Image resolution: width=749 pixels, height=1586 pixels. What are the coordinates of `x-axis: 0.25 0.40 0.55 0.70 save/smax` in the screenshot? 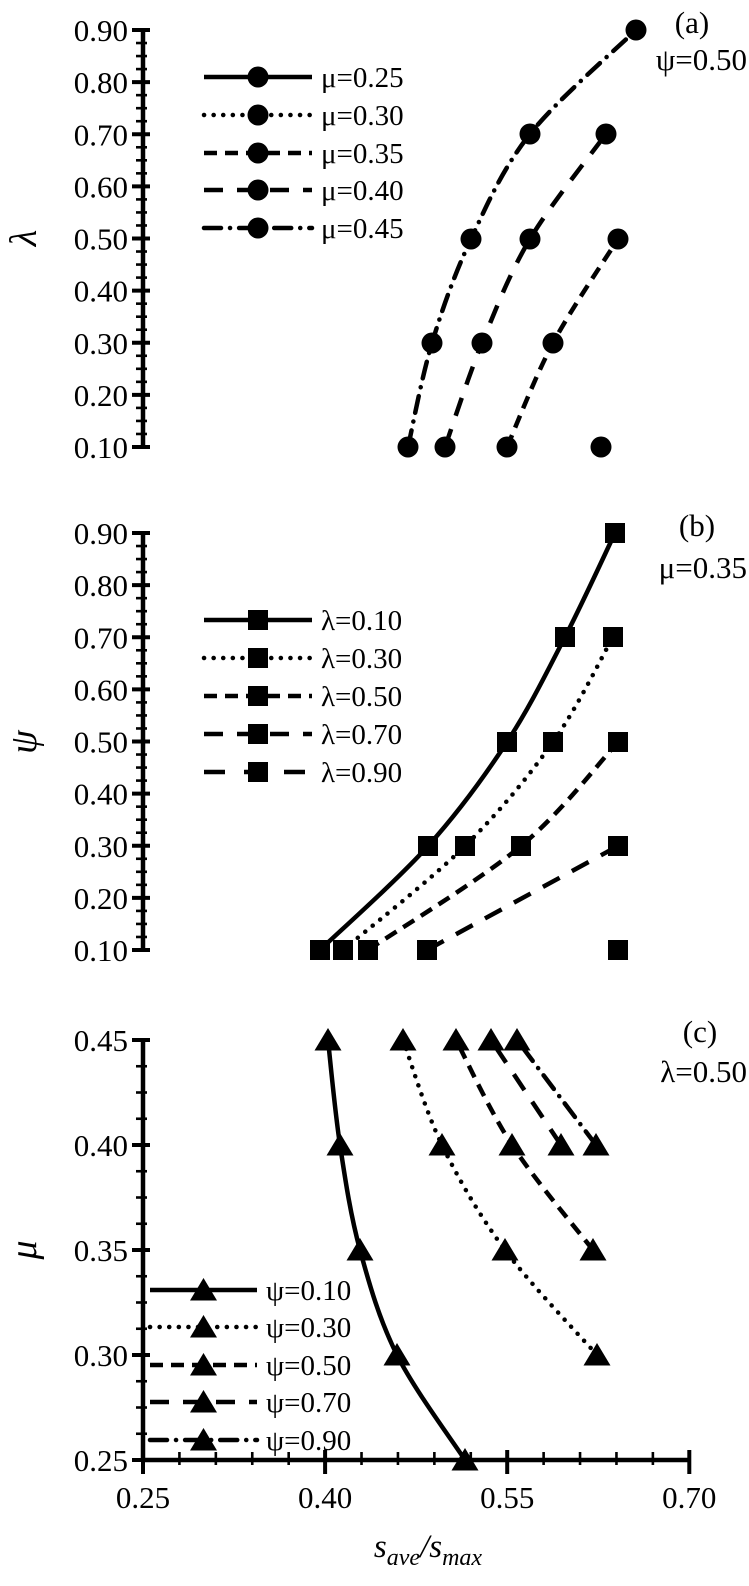 It's located at (416, 1510).